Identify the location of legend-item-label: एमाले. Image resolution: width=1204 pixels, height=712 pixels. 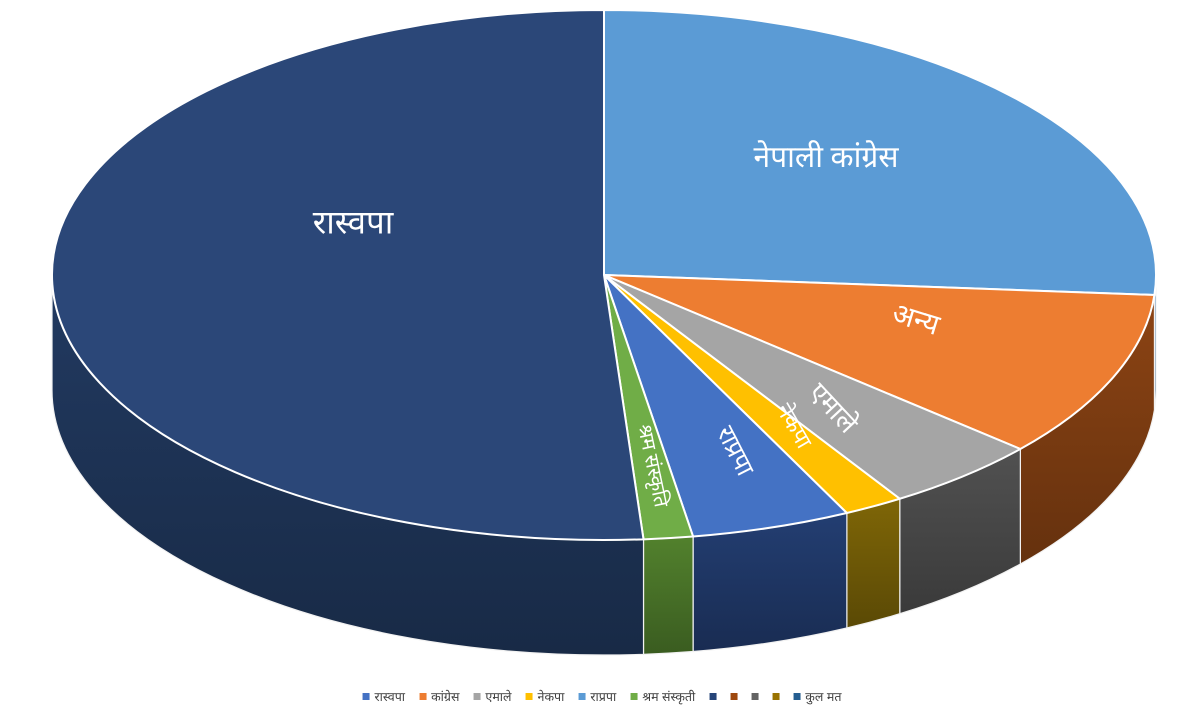
(498, 697).